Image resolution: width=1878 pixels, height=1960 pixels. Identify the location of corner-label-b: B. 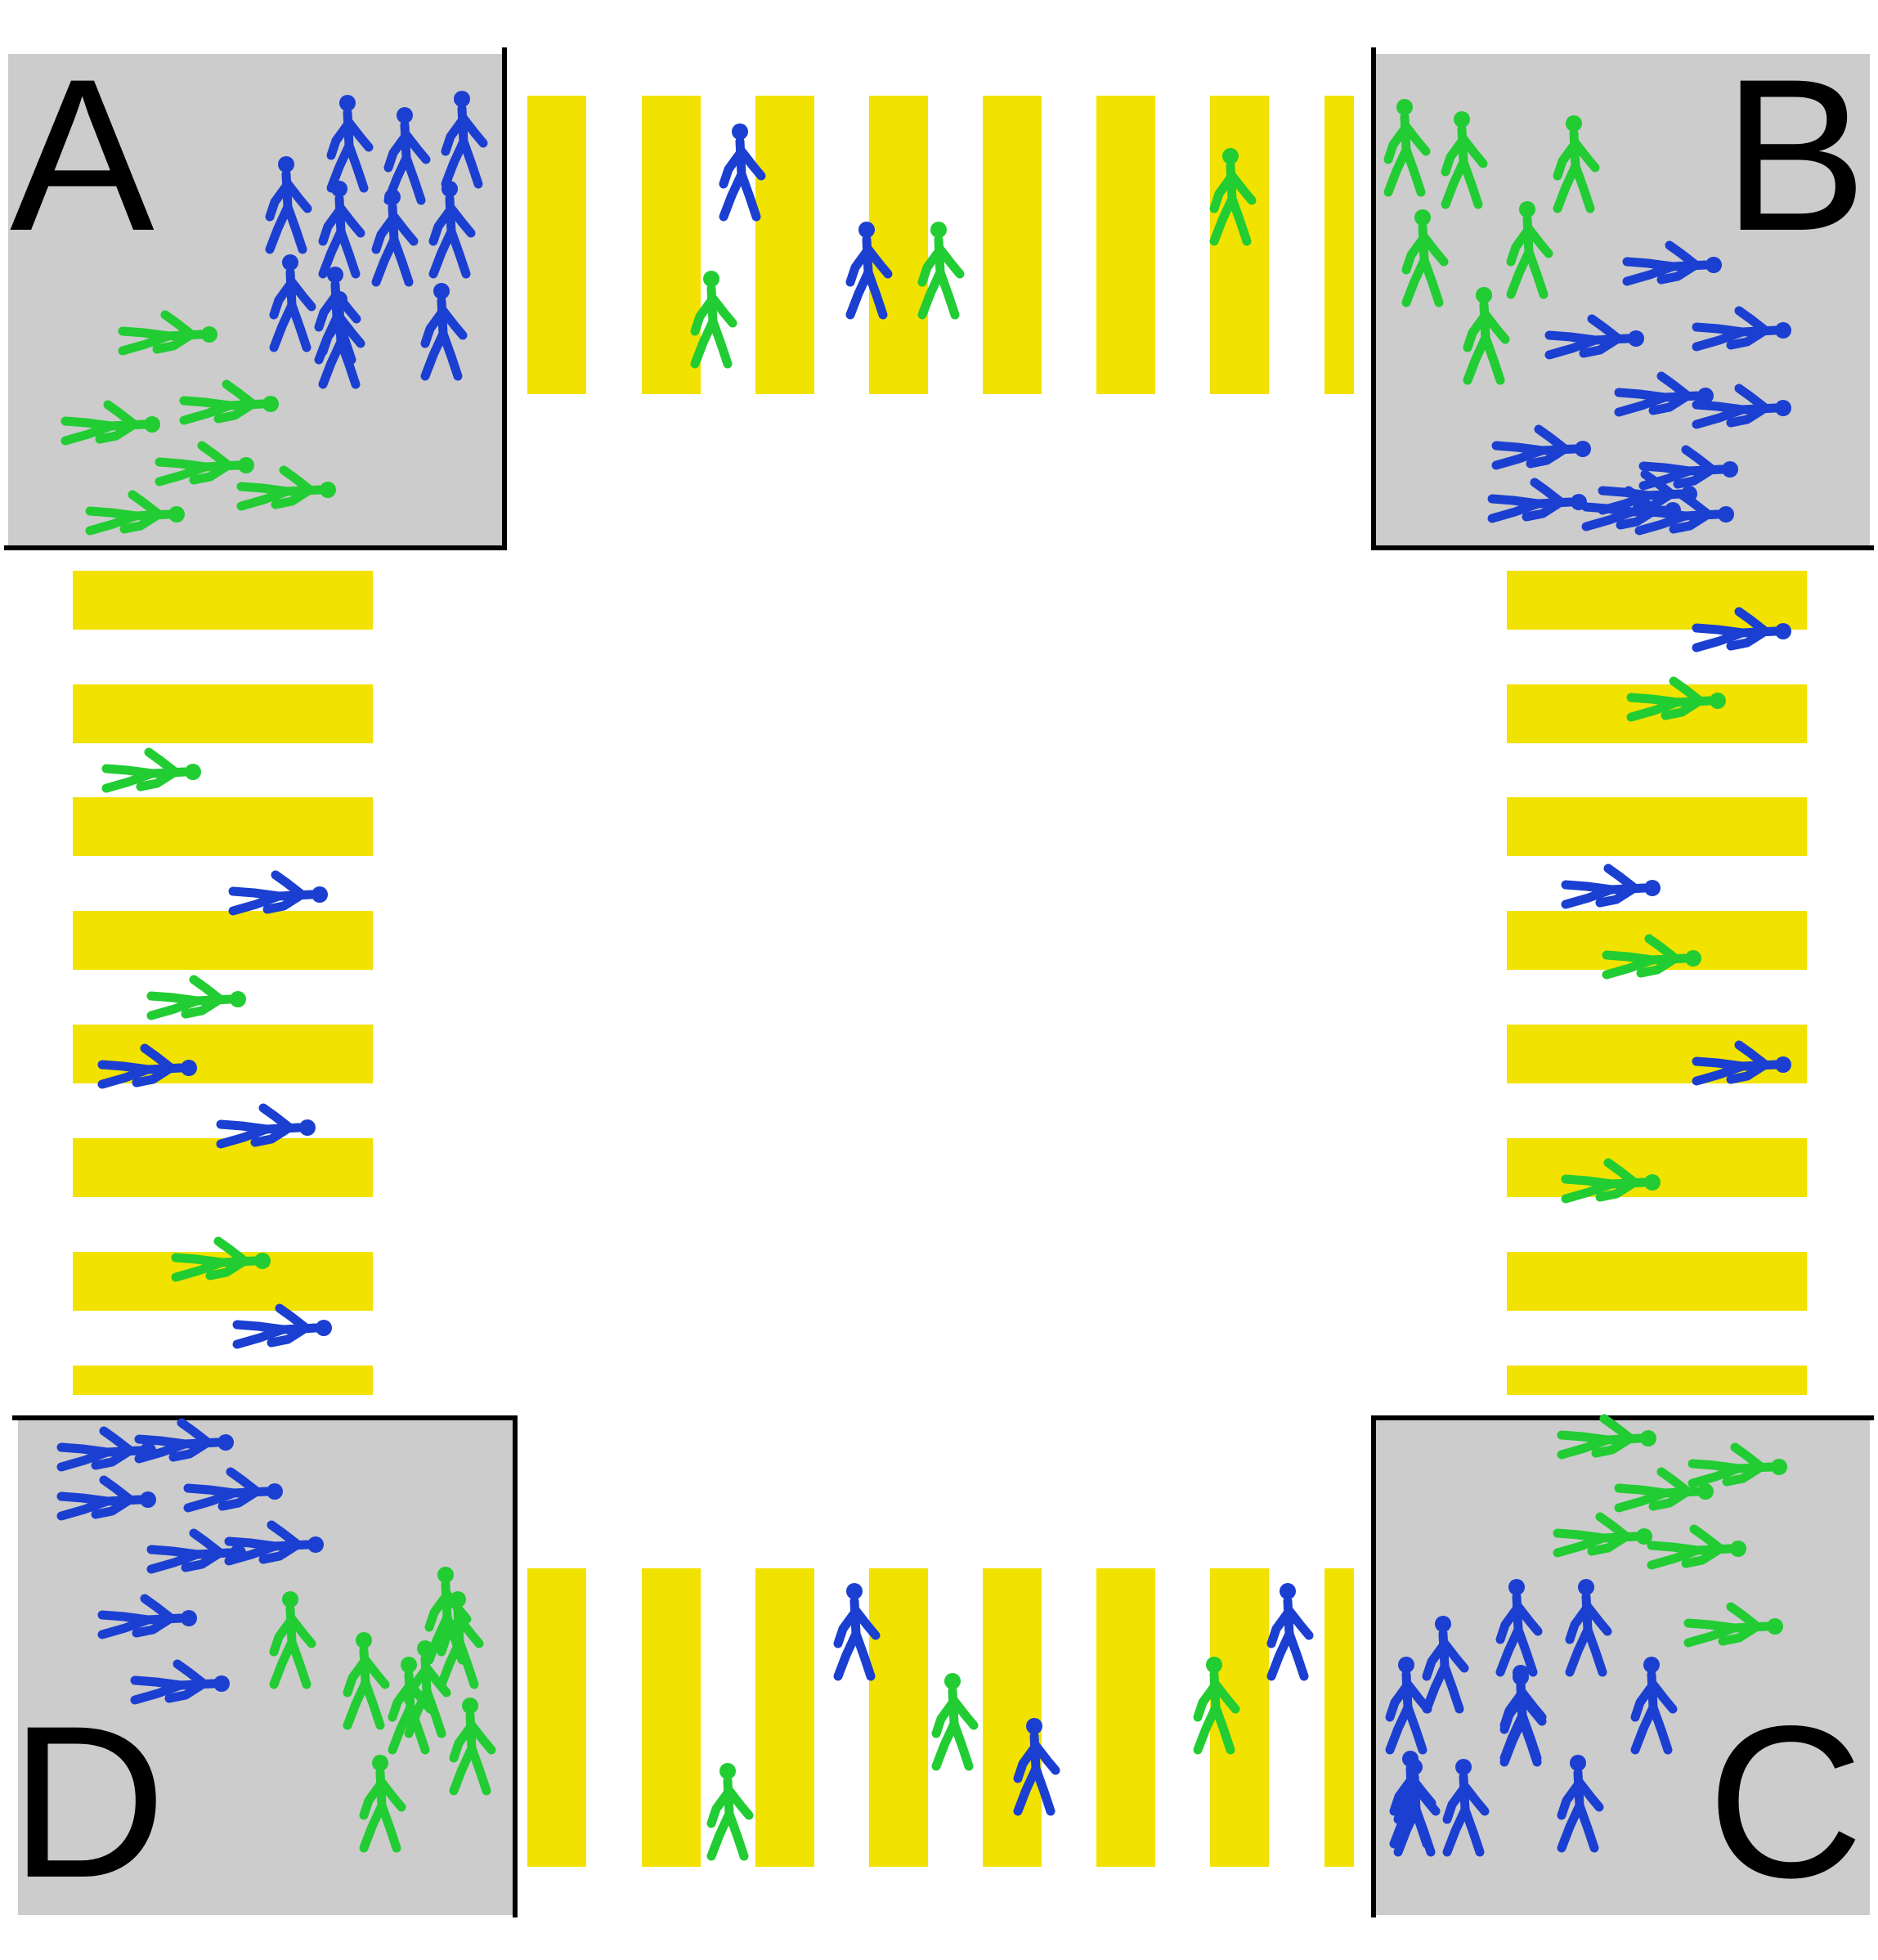
(1795, 155).